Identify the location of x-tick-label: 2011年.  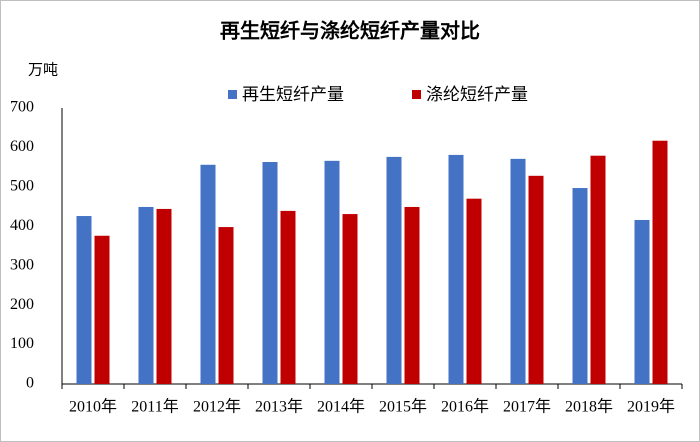
(154, 407).